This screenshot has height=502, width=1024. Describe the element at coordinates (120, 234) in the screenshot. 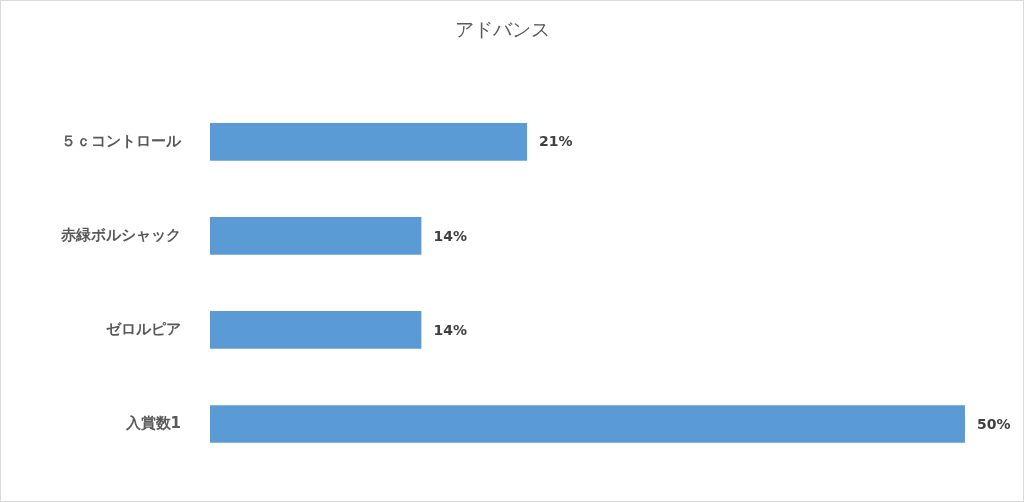

I see `y-tick-label: 赤緑ボルシャック` at that location.